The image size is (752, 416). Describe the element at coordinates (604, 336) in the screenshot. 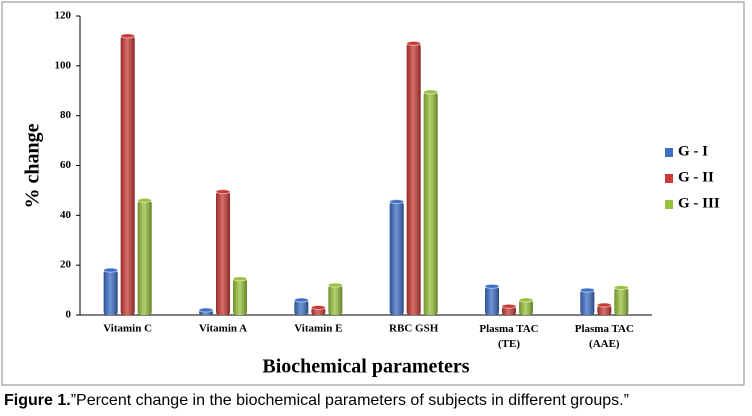

I see `x-tick-label: Plasma TAC (AAE)` at that location.